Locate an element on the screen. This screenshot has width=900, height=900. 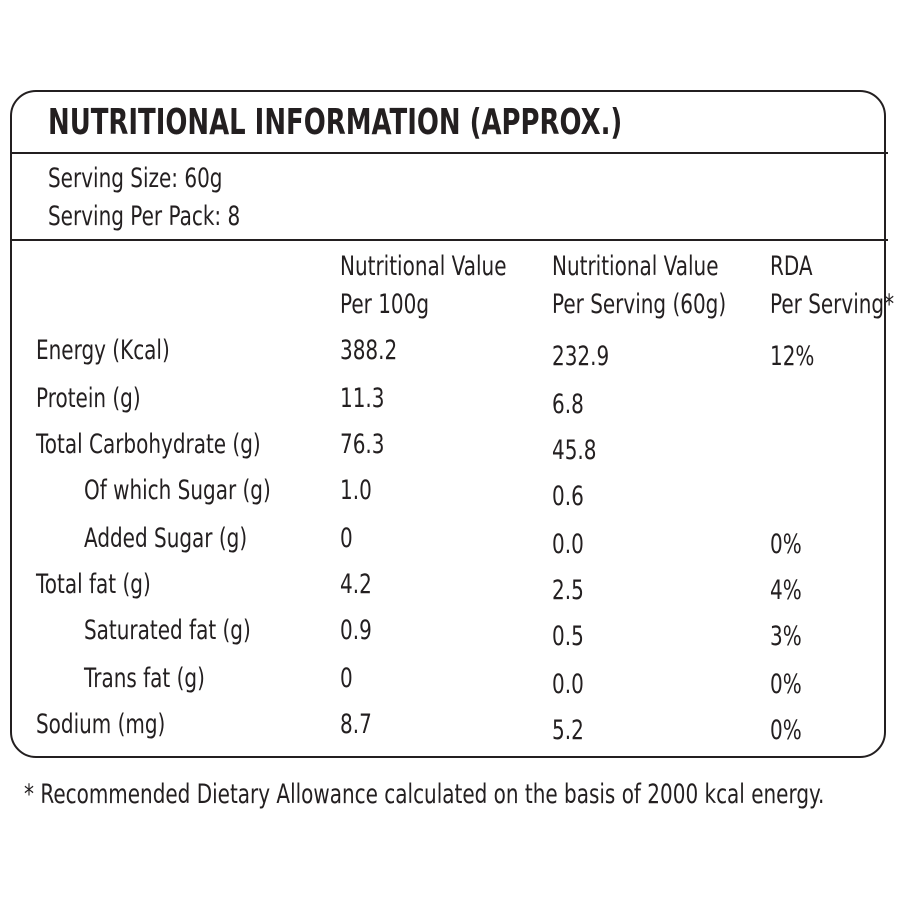
column-header: RDA is located at coordinates (791, 266).